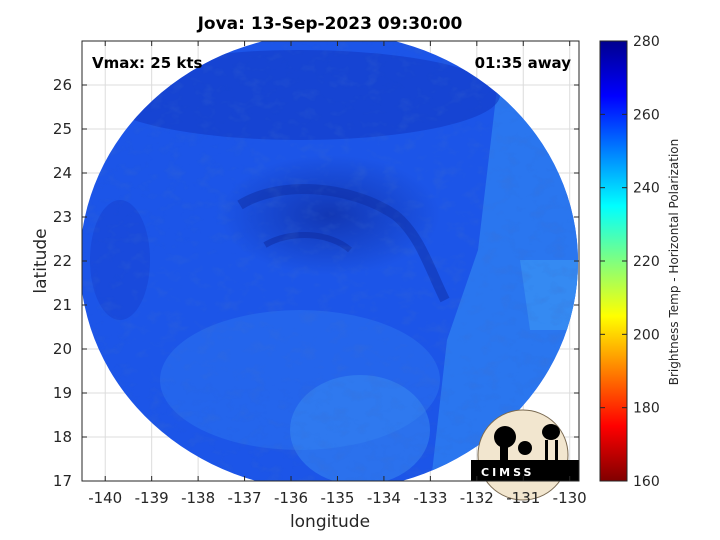 This screenshot has height=540, width=720. I want to click on x-tick-label: -137, so click(245, 498).